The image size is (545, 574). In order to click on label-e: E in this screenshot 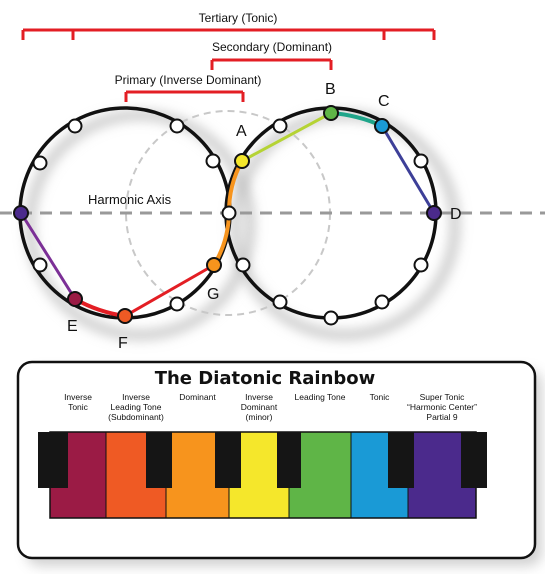, I will do `click(72, 326)`.